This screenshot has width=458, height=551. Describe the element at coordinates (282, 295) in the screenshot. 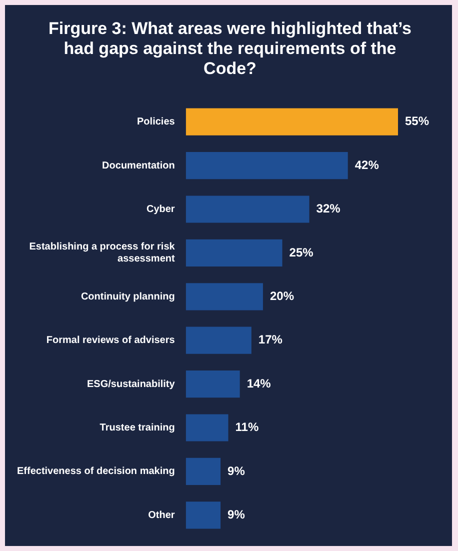

I see `data-label: 20%` at that location.